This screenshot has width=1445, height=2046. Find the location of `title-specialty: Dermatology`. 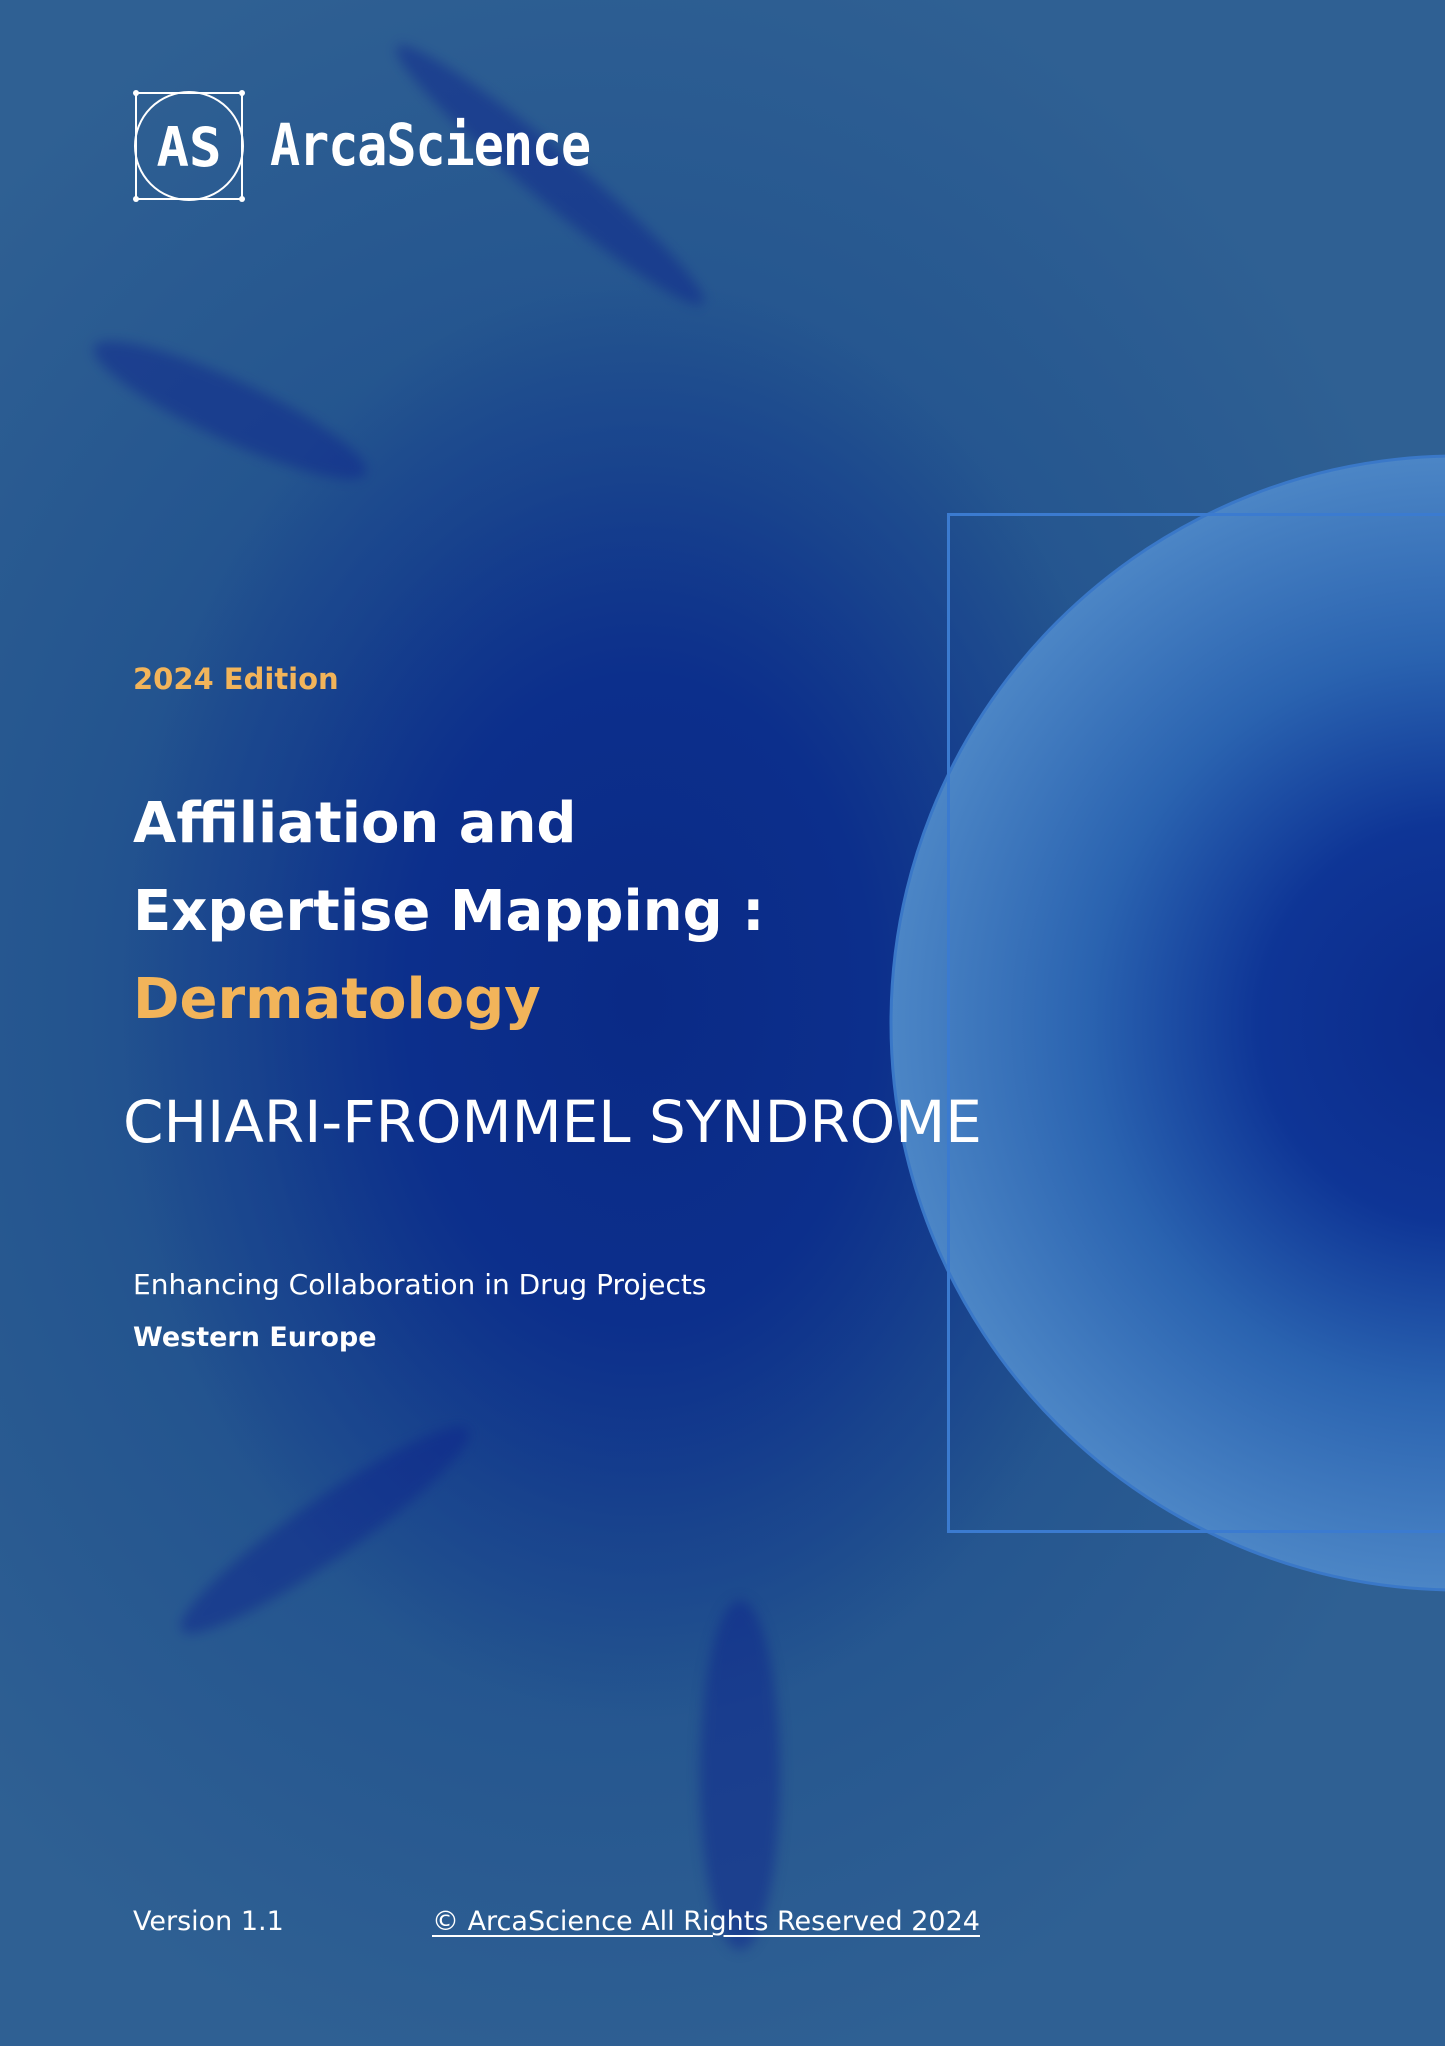

title-specialty: Dermatology is located at coordinates (337, 999).